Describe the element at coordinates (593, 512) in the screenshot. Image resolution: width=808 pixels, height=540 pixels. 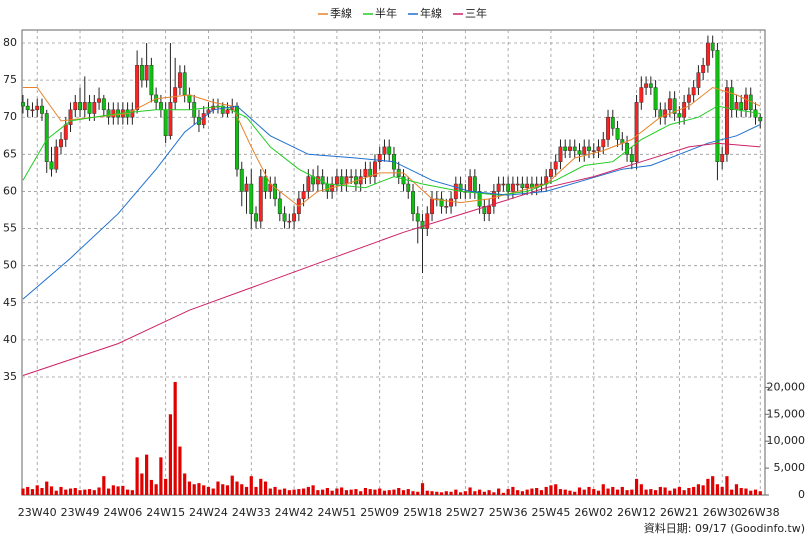
I see `x-tick-label: 26W02` at that location.